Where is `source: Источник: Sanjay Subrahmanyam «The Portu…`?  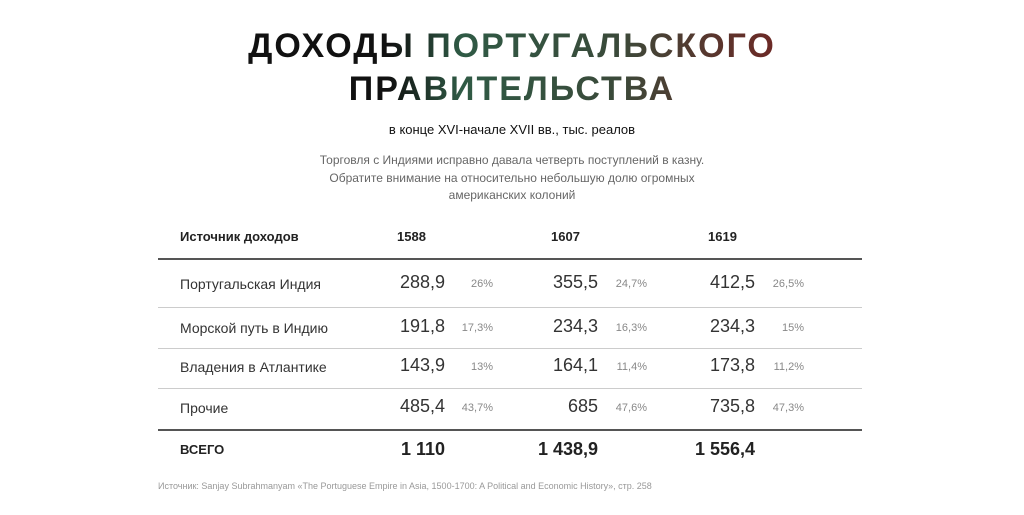 source: Источник: Sanjay Subrahmanyam «The Portu… is located at coordinates (405, 486).